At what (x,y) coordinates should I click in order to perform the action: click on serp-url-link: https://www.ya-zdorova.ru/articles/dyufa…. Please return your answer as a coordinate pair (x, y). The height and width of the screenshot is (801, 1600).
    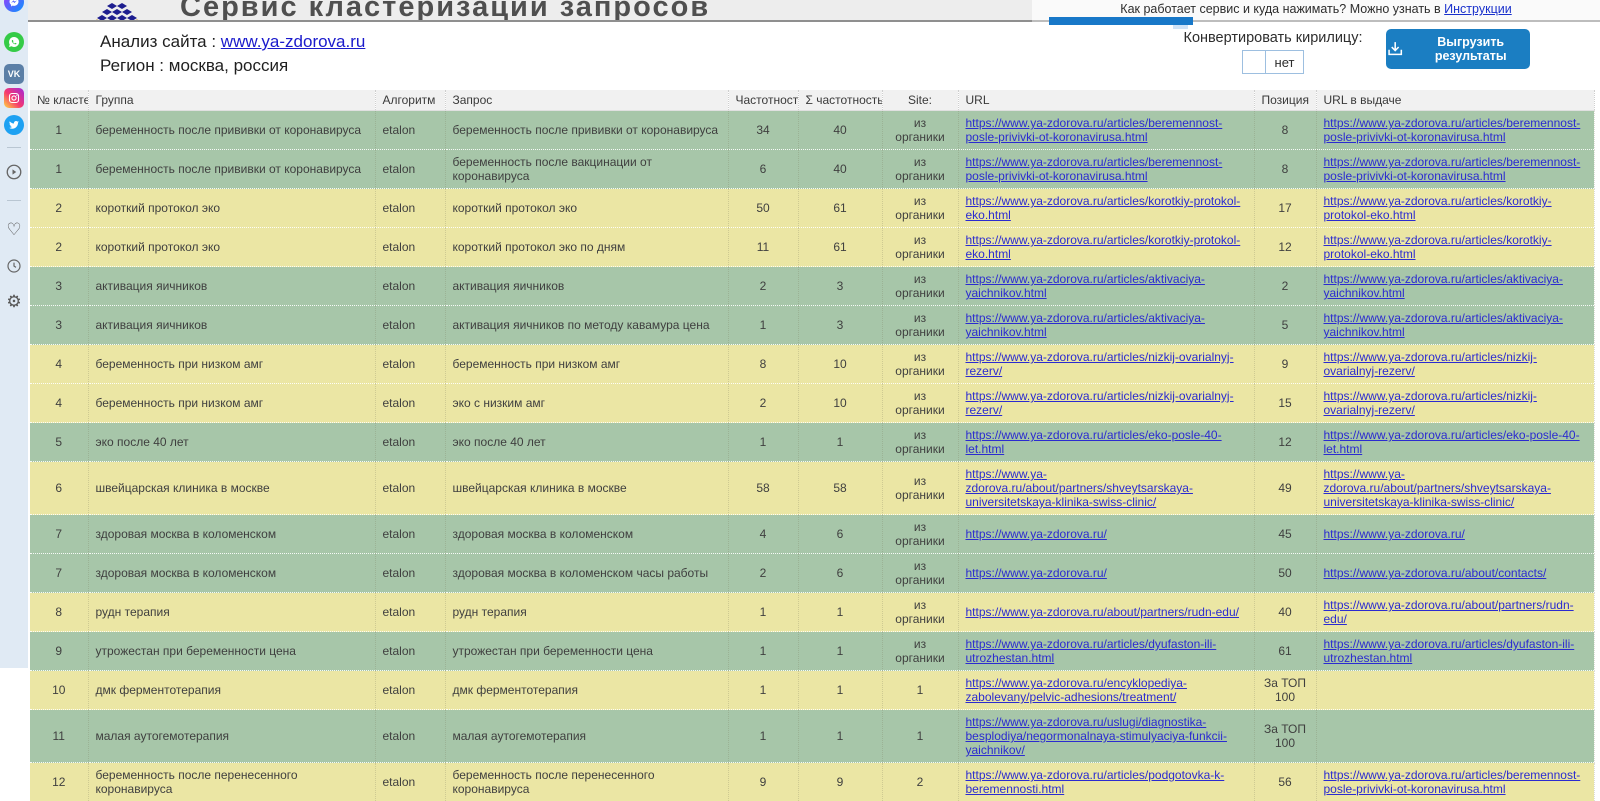
    Looking at the image, I should click on (1449, 651).